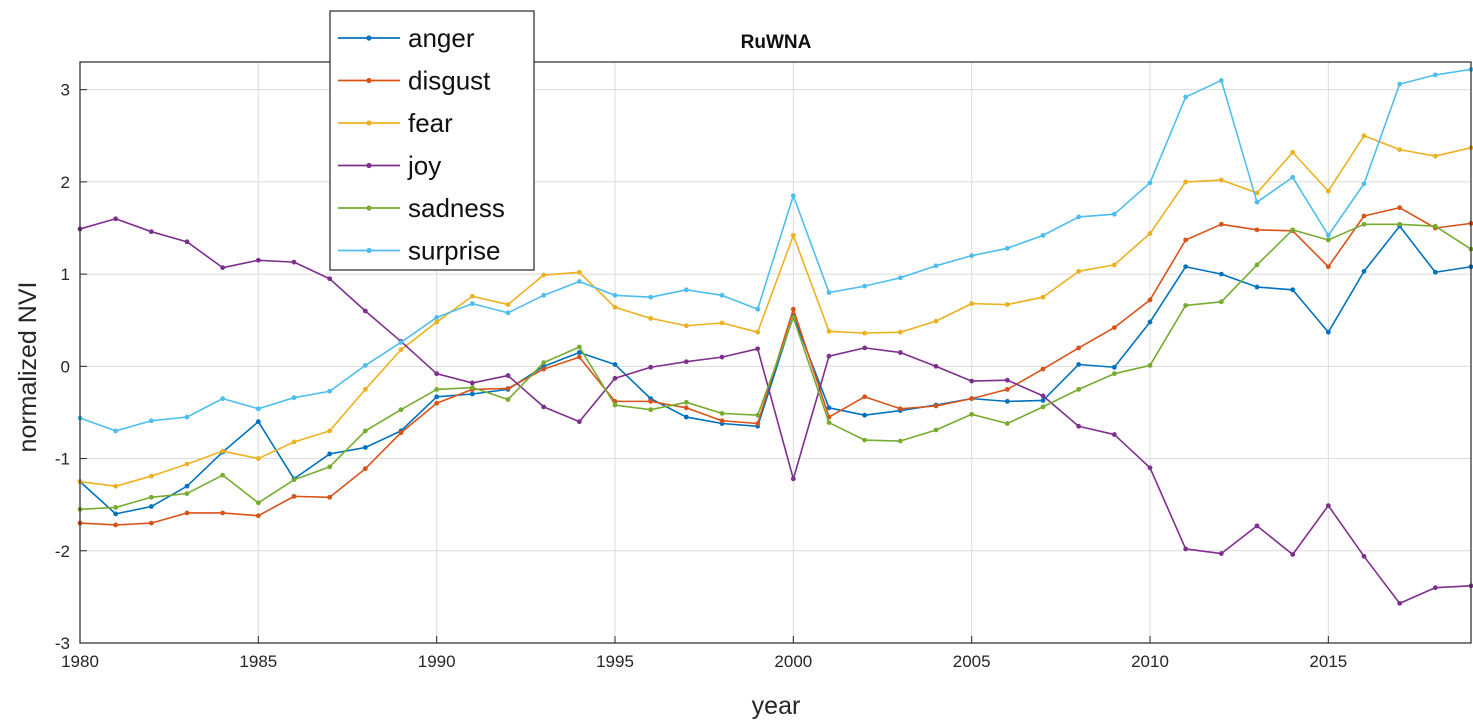  I want to click on legend-label: disgust, so click(449, 81).